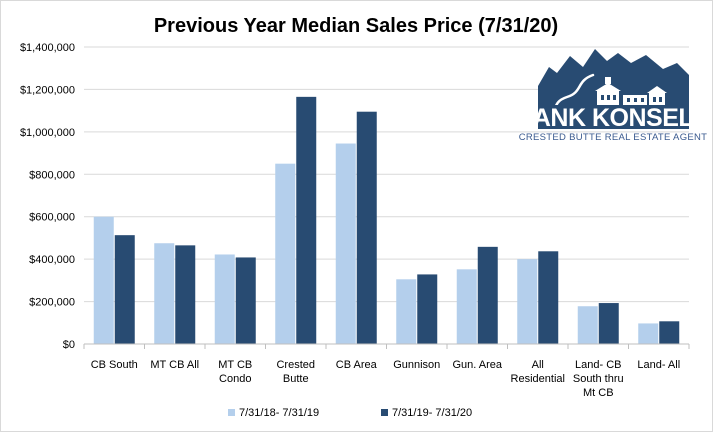  Describe the element at coordinates (386, 346) in the screenshot. I see `x-axis` at that location.